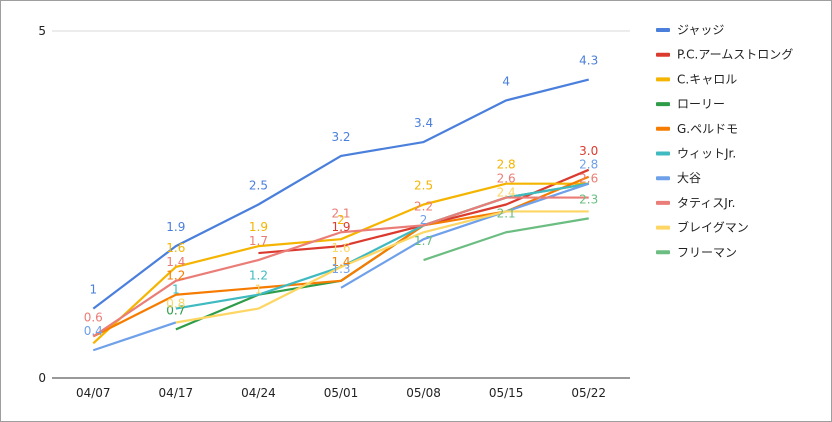  What do you see at coordinates (423, 123) in the screenshot?
I see `data-label: 3.4` at bounding box center [423, 123].